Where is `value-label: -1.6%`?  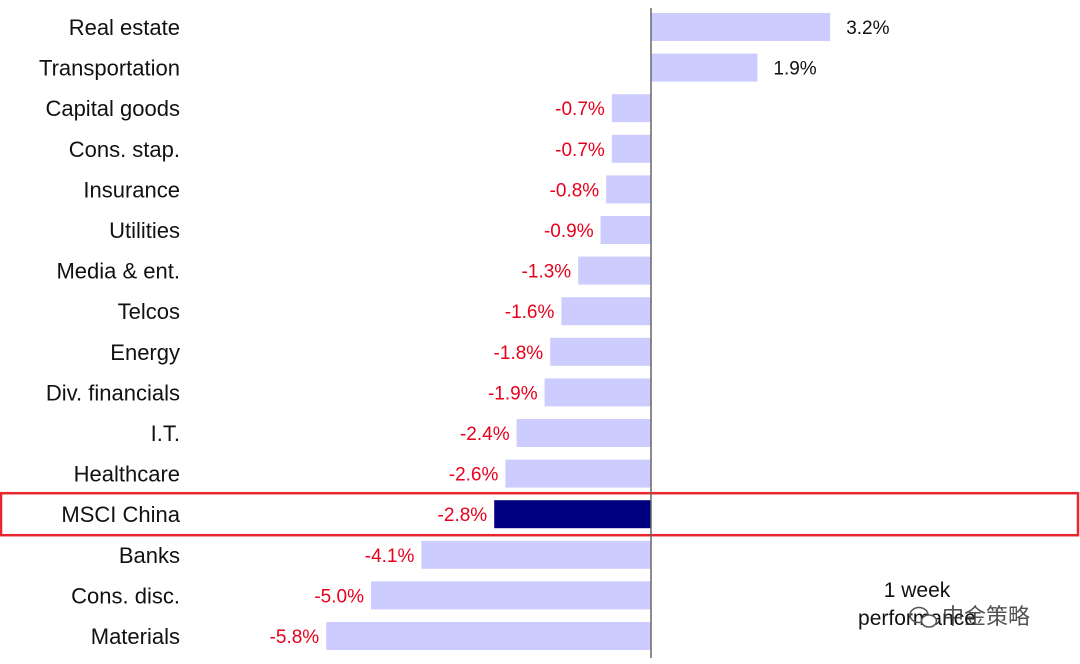
value-label: -1.6% is located at coordinates (530, 312).